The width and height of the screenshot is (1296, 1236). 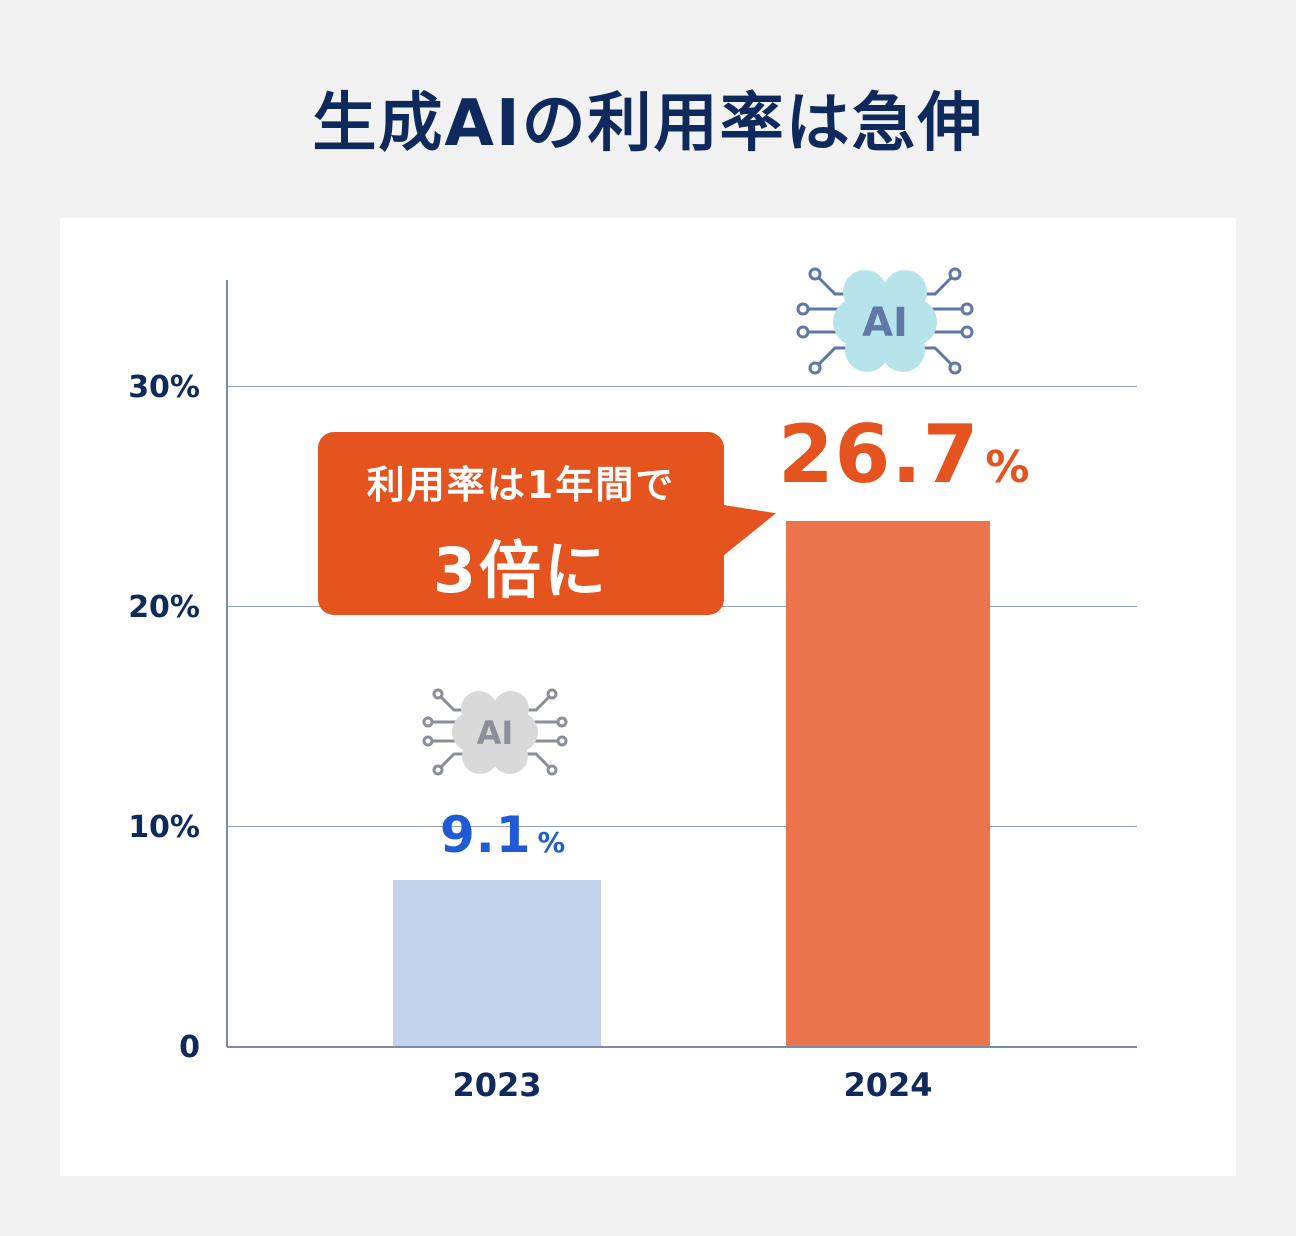 I want to click on callout-bubble: 利用率は1年間で 3倍に, so click(x=521, y=523).